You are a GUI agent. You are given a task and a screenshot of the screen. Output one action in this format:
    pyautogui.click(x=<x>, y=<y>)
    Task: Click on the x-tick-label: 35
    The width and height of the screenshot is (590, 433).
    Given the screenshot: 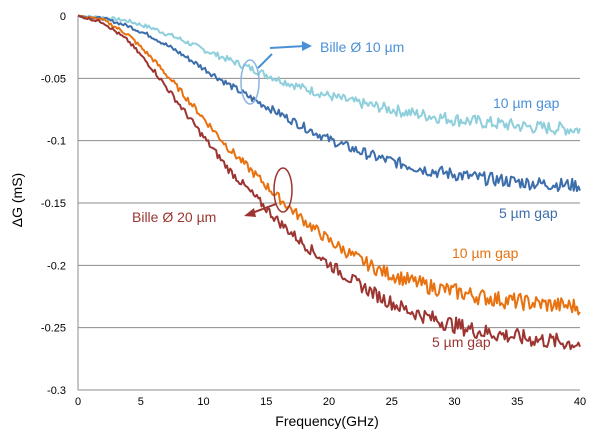 What is the action you would take?
    pyautogui.click(x=517, y=402)
    